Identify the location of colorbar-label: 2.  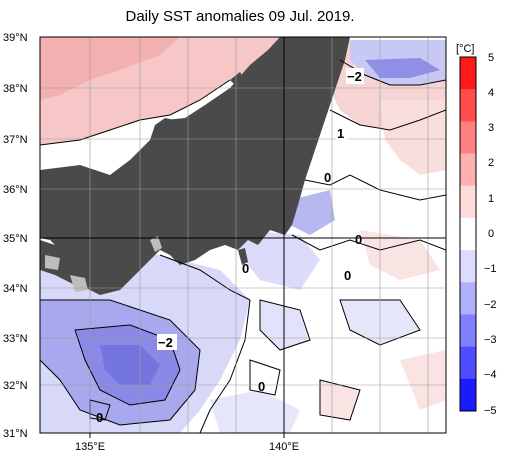
(491, 163).